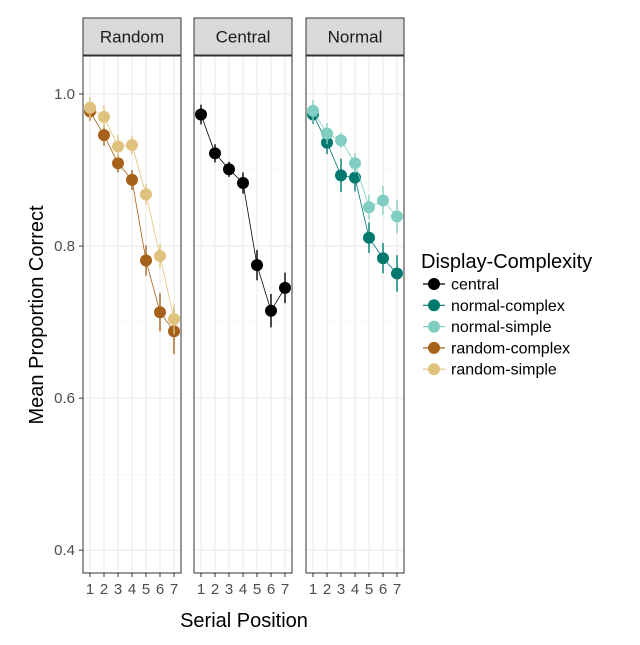 This screenshot has height=645, width=640. What do you see at coordinates (355, 307) in the screenshot?
I see `panel-normal: Normal 1 2 3 4 5 6 7` at bounding box center [355, 307].